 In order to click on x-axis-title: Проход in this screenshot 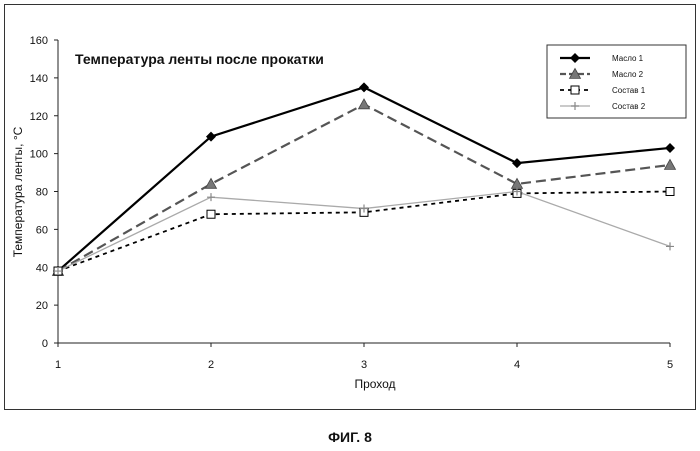, I will do `click(374, 384)`.